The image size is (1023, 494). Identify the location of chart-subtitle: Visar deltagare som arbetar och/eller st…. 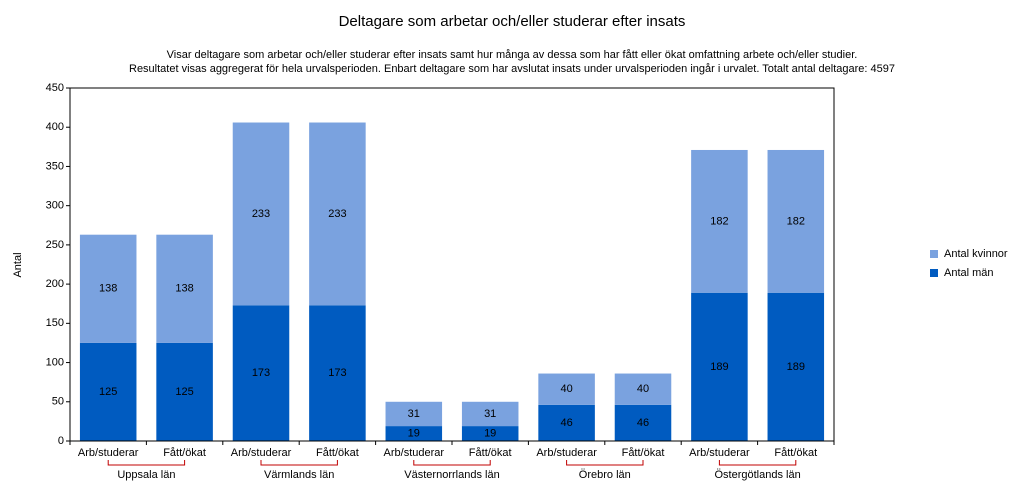
(512, 55).